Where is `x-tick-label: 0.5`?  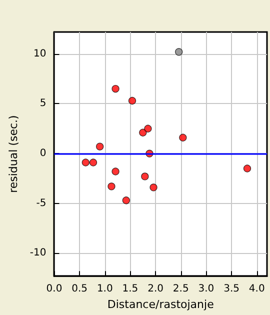
x-tick-label: 0.5 is located at coordinates (80, 289).